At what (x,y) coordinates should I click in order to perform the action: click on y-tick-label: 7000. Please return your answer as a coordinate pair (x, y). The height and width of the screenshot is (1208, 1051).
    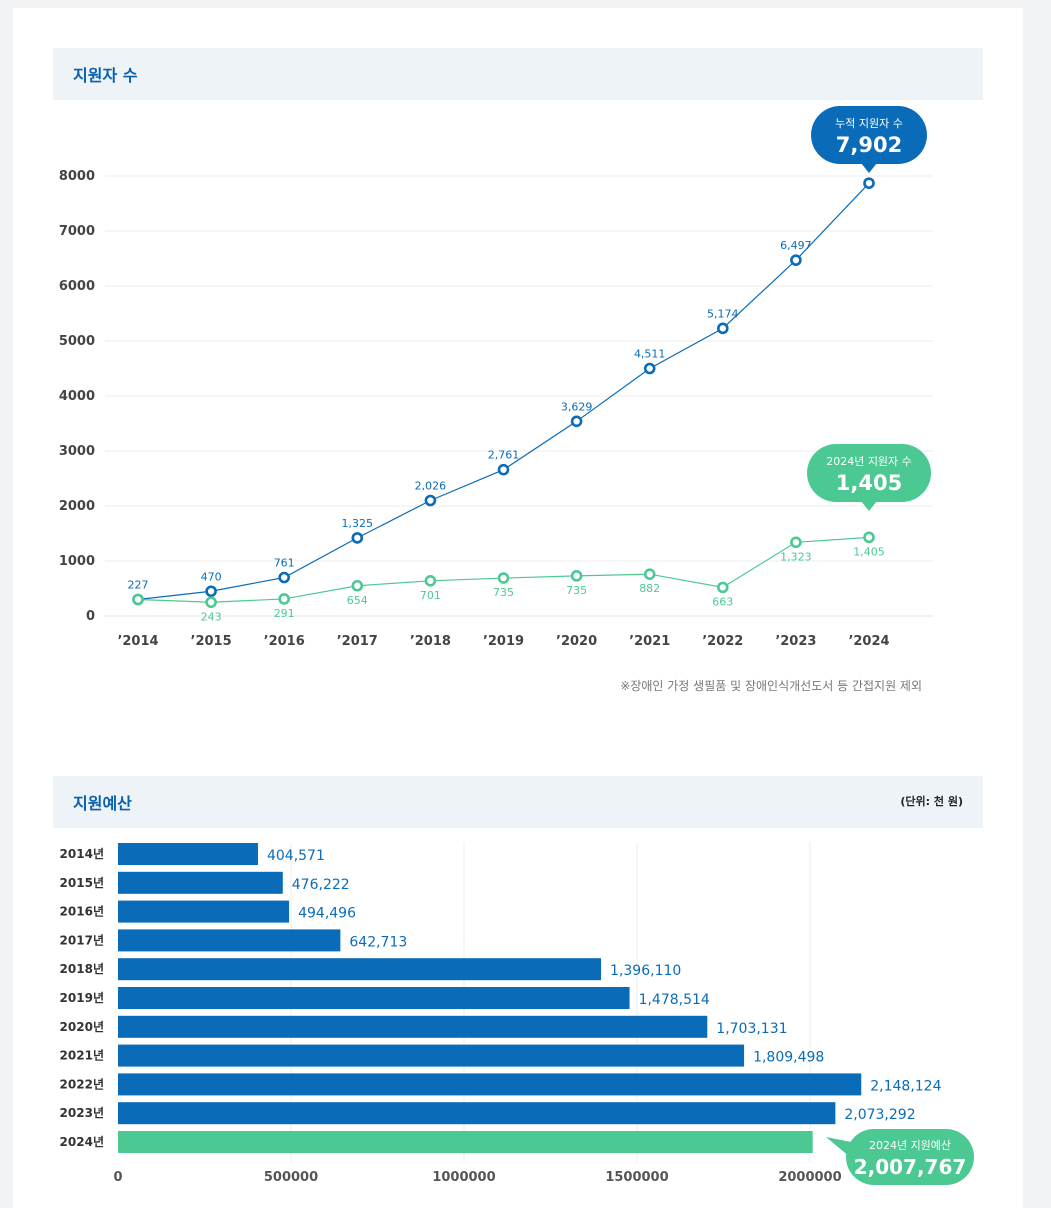
    Looking at the image, I should click on (77, 231).